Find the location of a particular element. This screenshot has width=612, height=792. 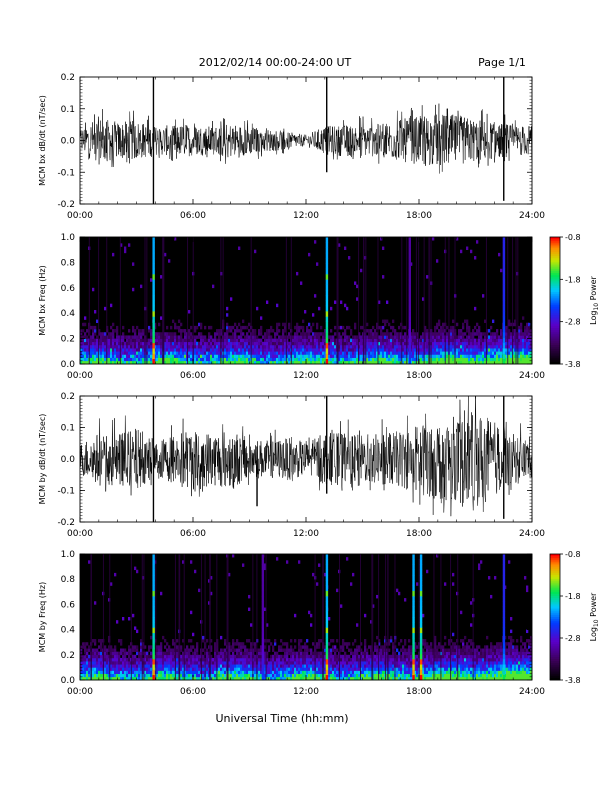

y-tick-label: -0.1 is located at coordinates (66, 173).